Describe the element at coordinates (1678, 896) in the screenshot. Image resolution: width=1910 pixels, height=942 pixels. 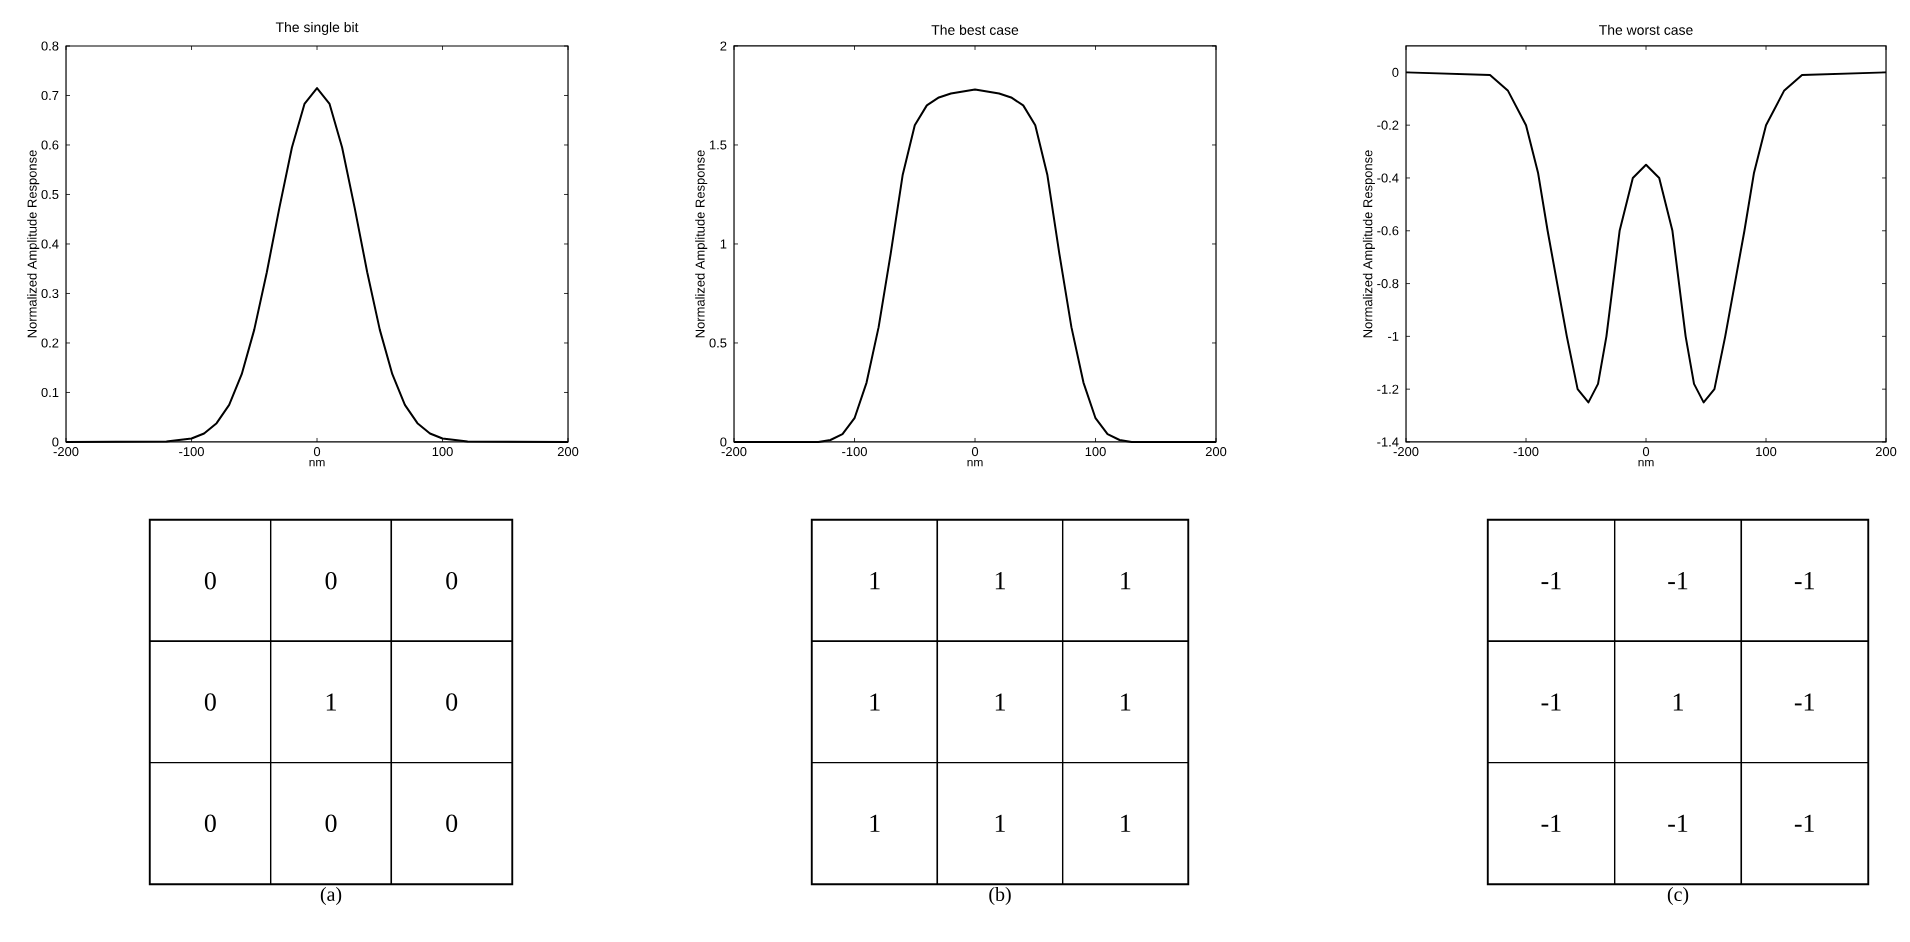
I see `text: (c)` at that location.